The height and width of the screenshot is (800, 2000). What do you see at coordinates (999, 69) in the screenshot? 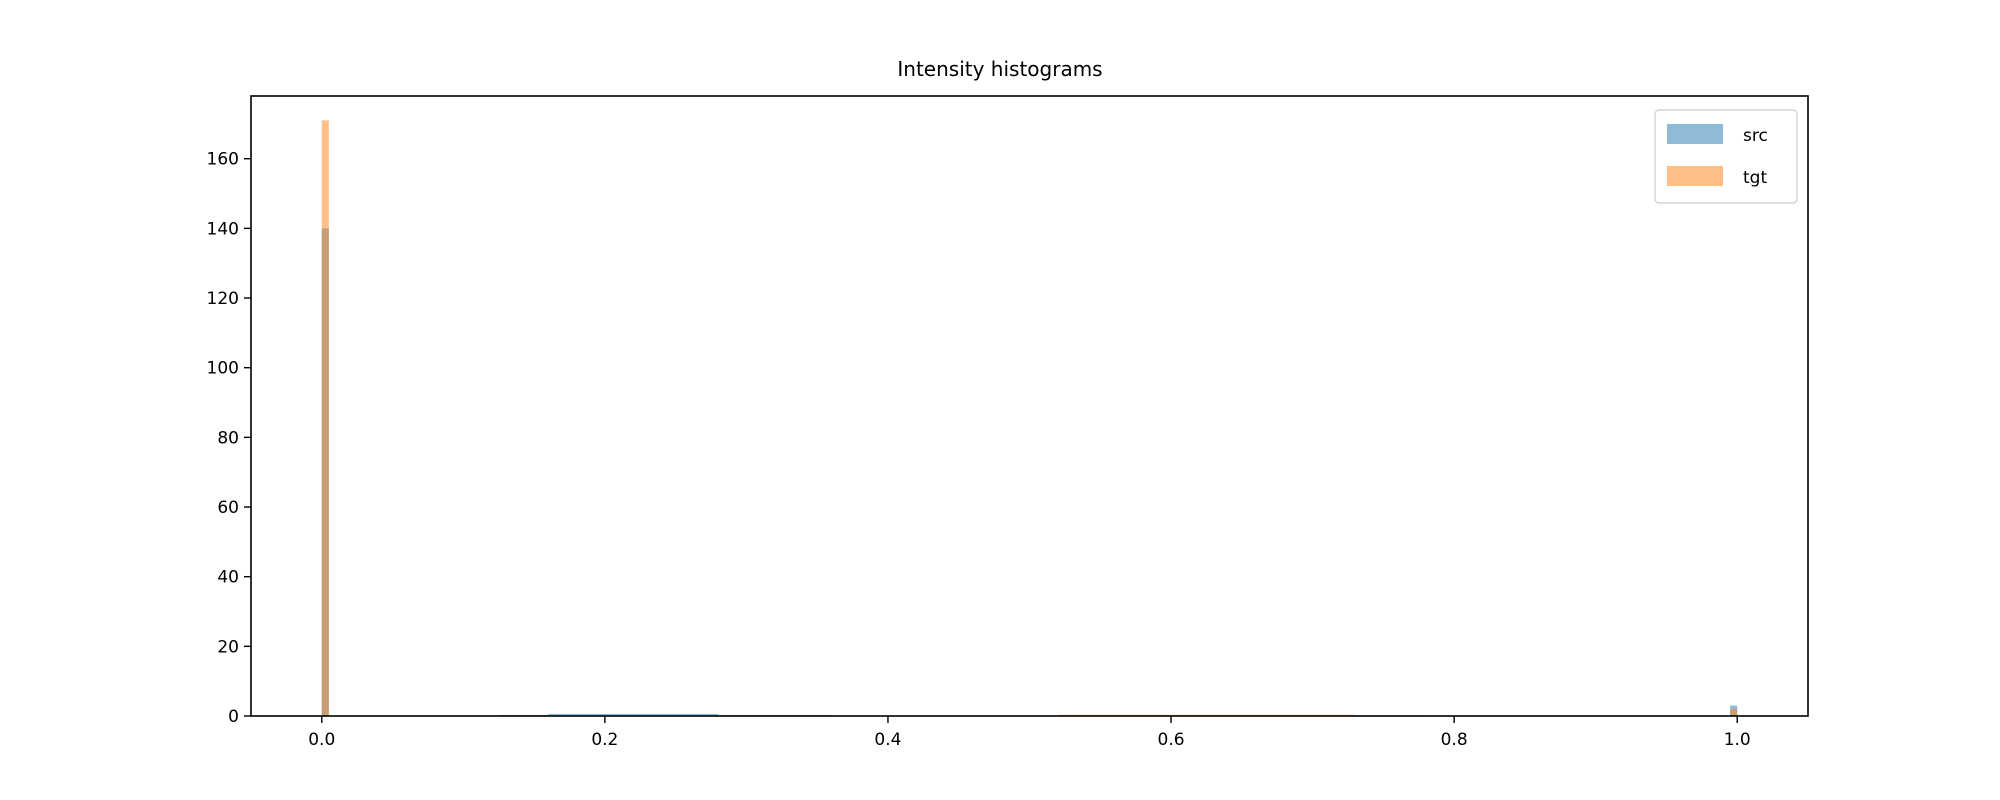
I see `chart-title: Intensity histograms` at bounding box center [999, 69].